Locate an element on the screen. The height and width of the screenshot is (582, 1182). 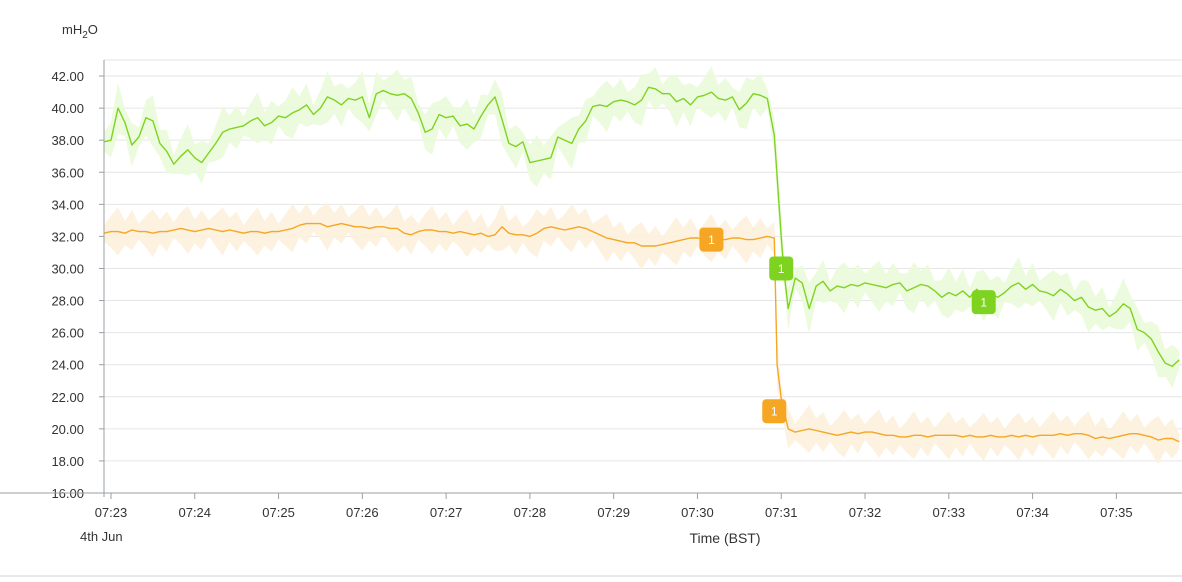
x-tick-label: 07:30 is located at coordinates (697, 512).